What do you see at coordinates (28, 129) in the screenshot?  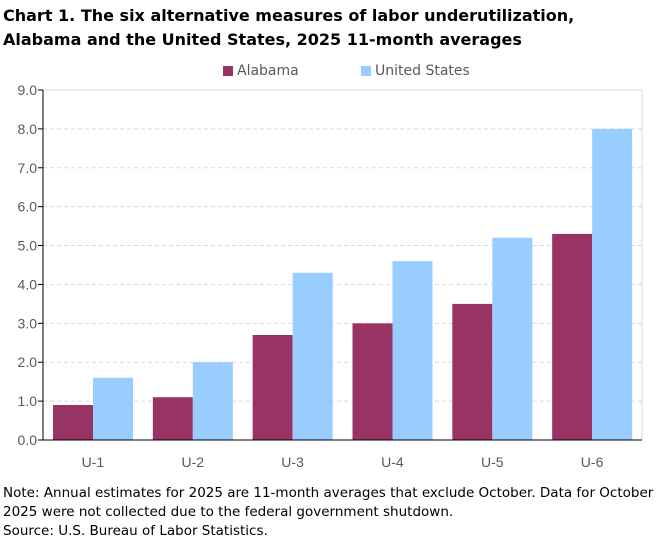 I see `y-tick-label: 8.0` at bounding box center [28, 129].